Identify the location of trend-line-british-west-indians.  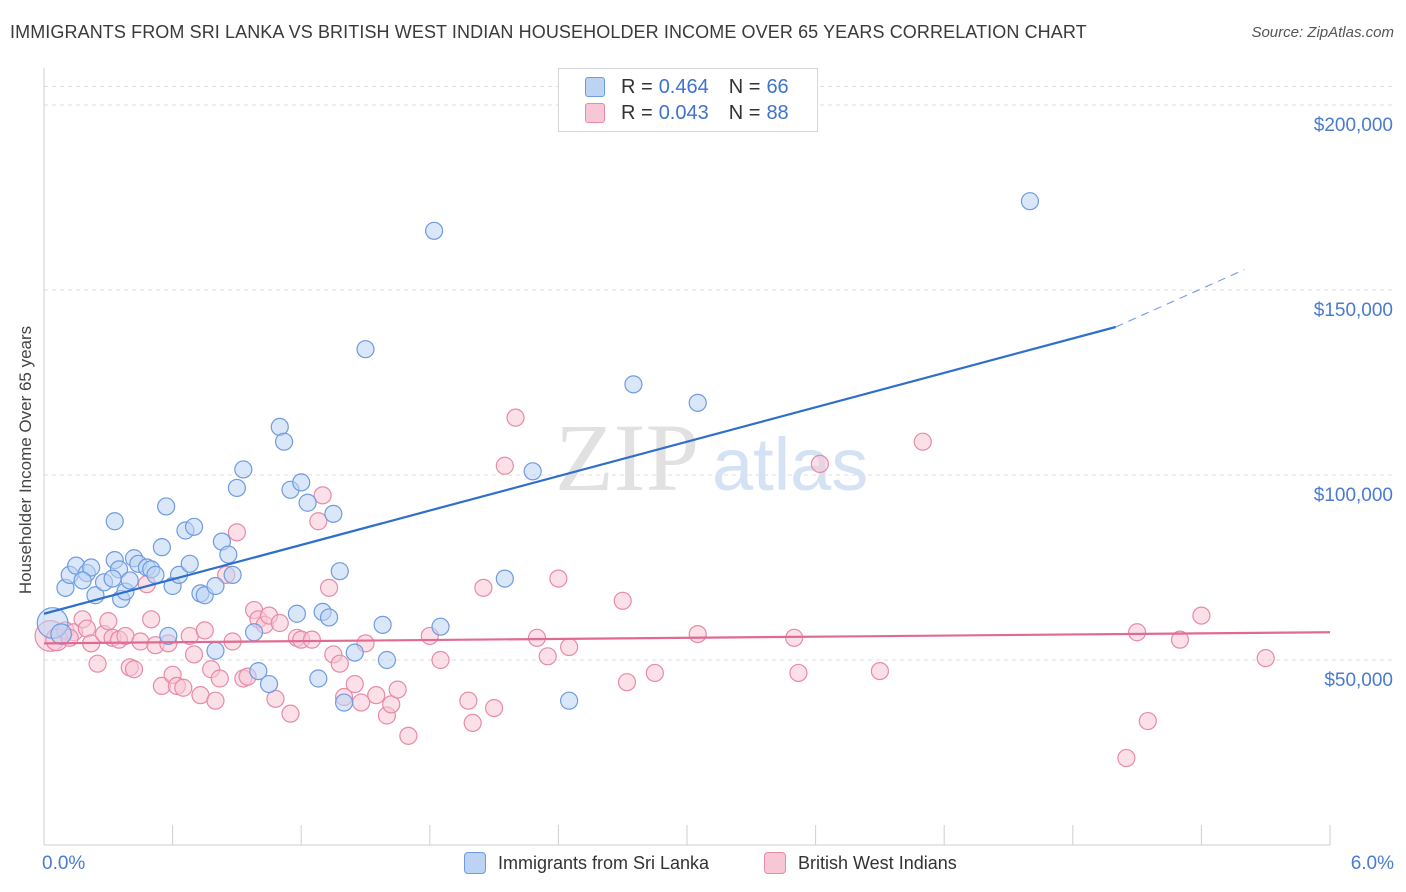
(687, 638).